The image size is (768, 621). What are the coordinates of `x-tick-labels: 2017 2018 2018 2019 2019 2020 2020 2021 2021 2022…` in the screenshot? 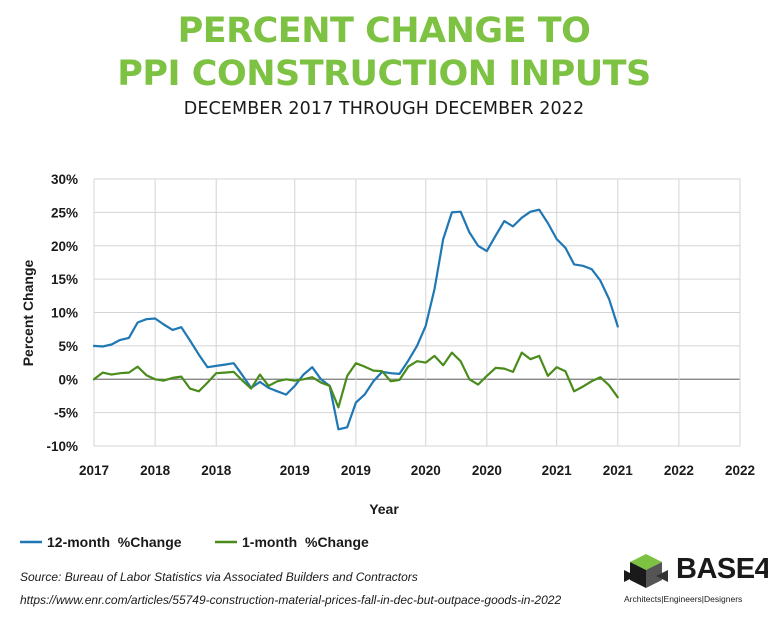 It's located at (417, 470).